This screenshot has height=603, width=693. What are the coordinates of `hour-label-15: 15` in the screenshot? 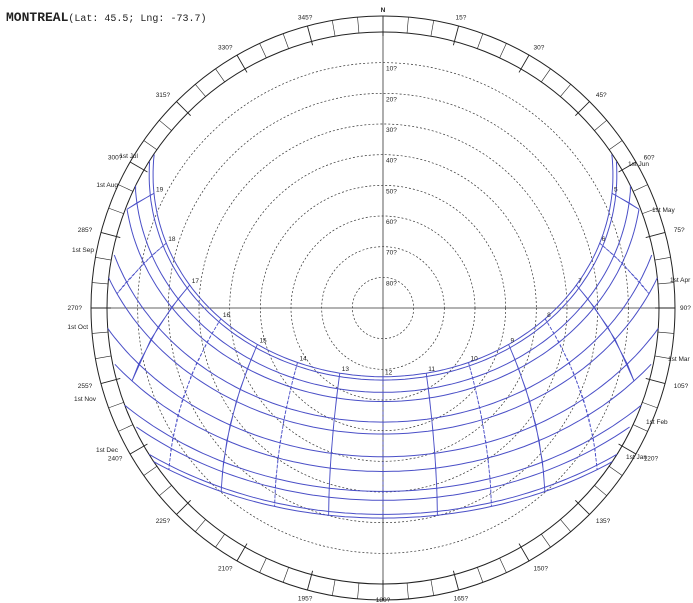 It's located at (263, 340).